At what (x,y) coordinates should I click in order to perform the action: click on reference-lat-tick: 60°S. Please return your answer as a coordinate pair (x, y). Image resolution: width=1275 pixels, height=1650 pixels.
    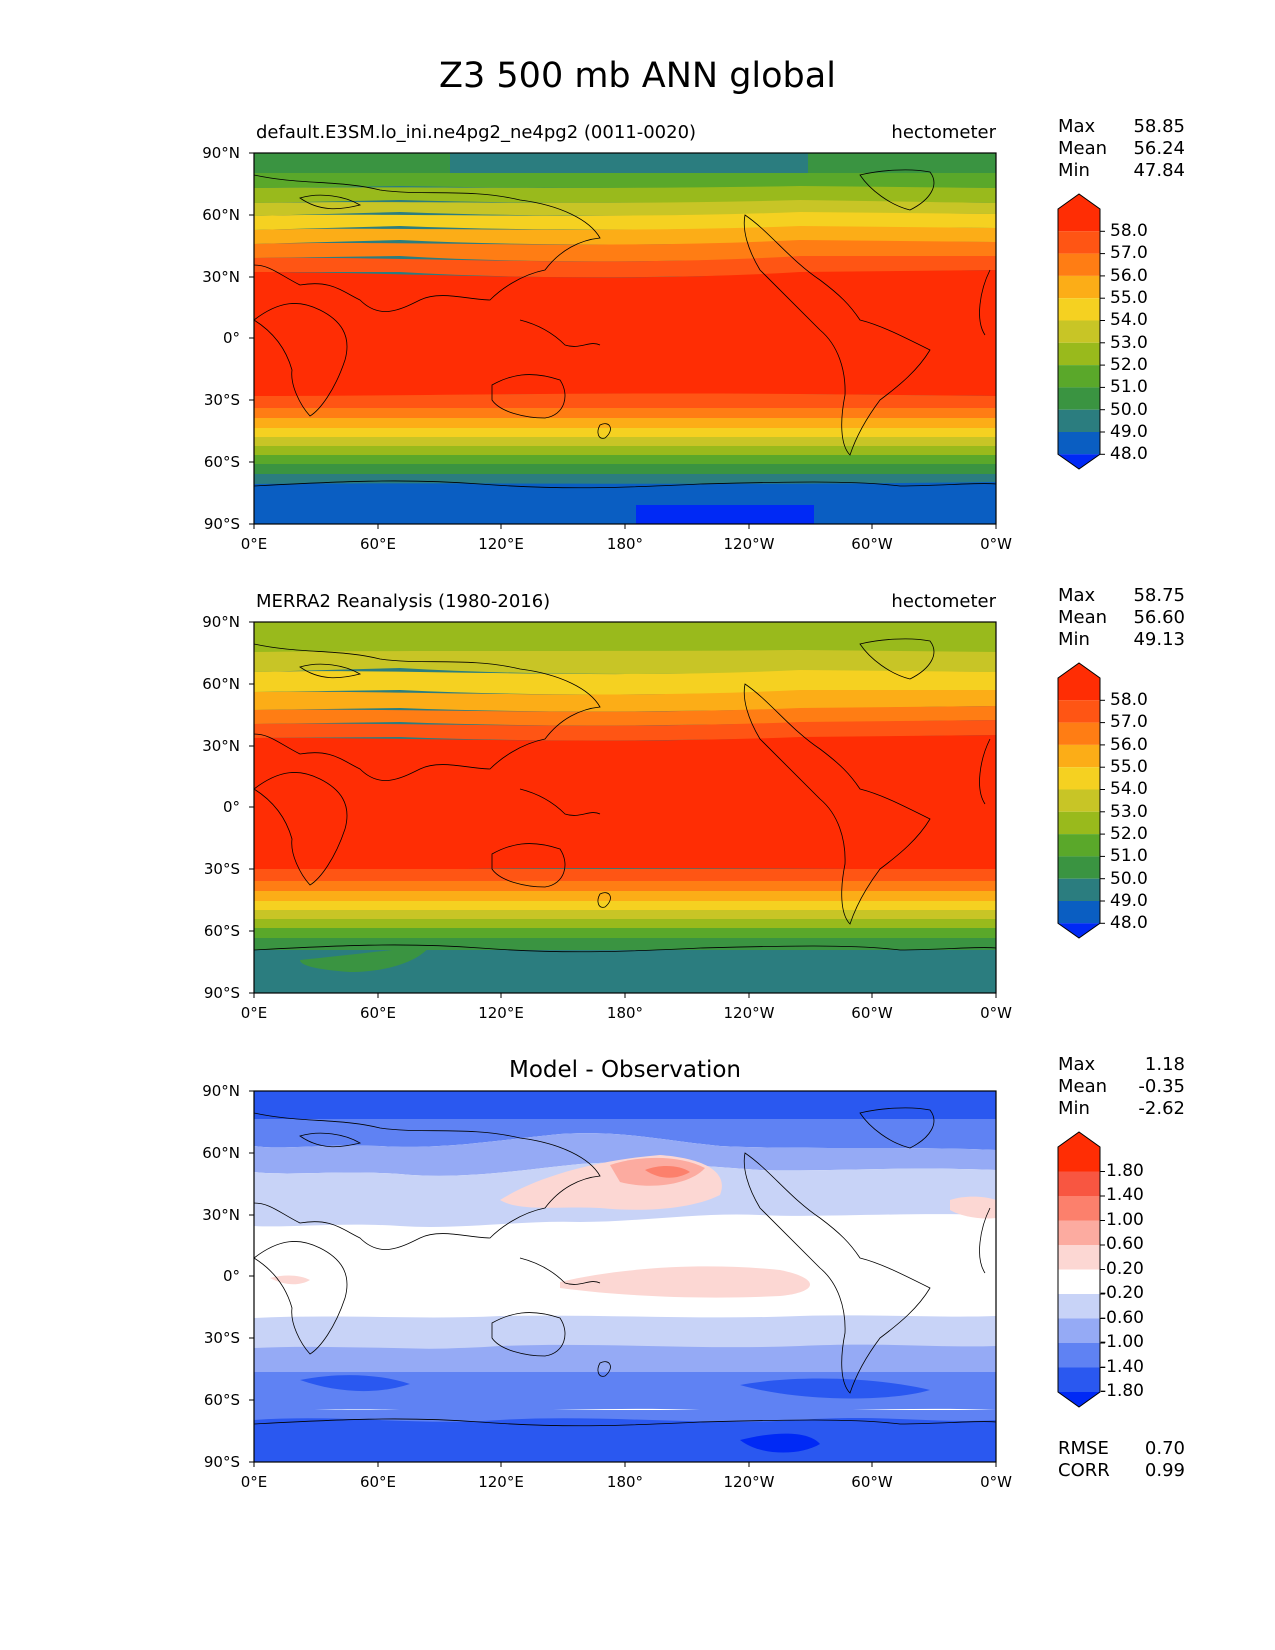
    Looking at the image, I should click on (221, 931).